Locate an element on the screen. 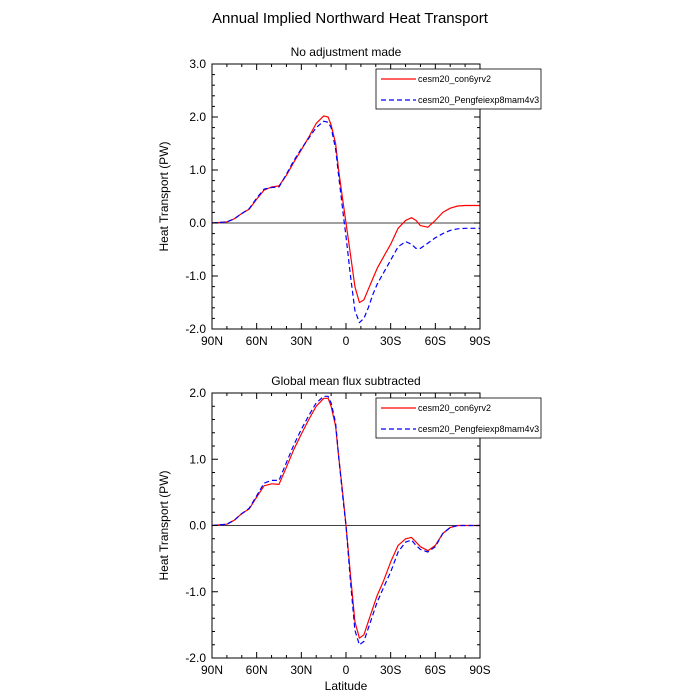 The width and height of the screenshot is (700, 700). x-axis-label: Latitude is located at coordinates (346, 686).